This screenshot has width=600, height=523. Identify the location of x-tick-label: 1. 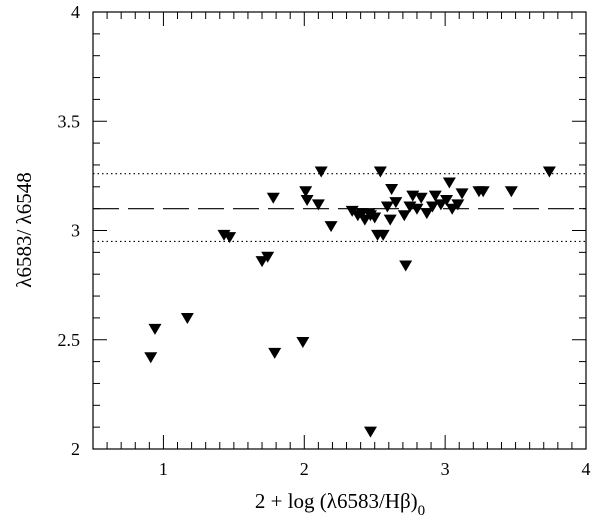
(163, 469).